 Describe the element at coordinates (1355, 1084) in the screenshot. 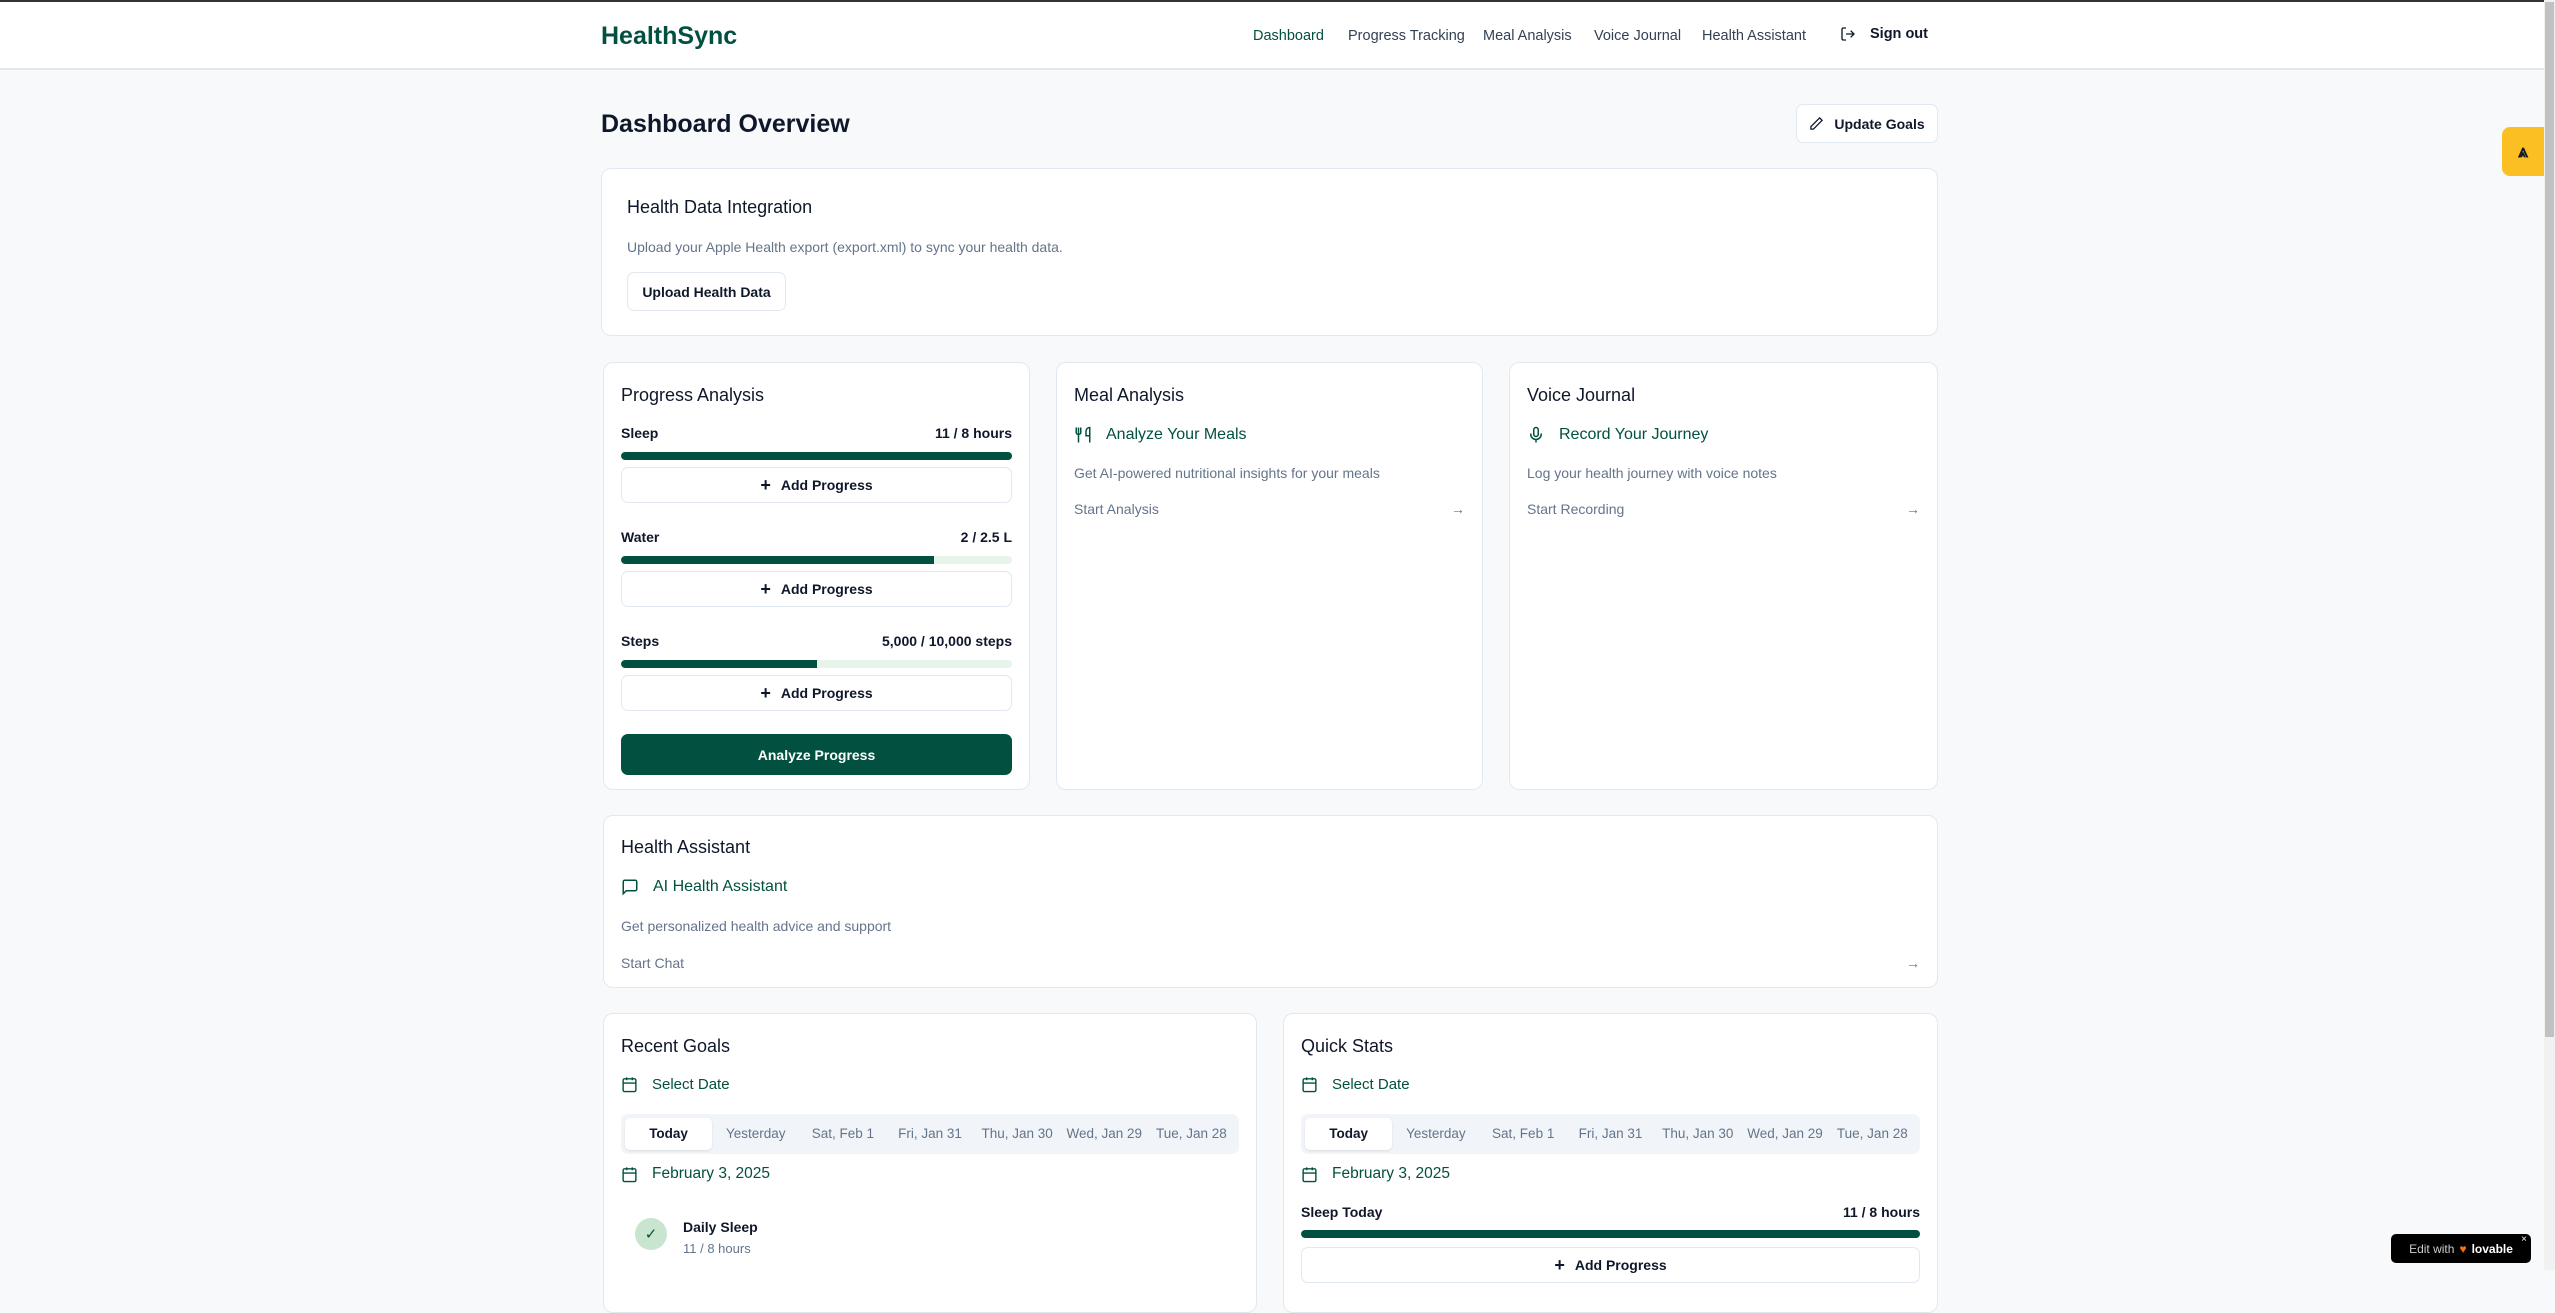

I see `select-date-label: Select Date` at that location.